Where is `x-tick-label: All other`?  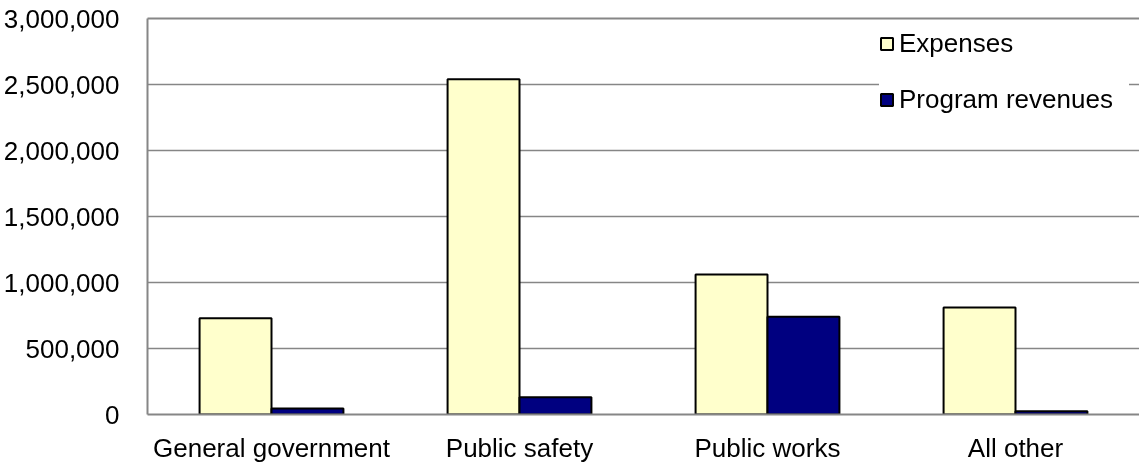
x-tick-label: All other is located at coordinates (1015, 447).